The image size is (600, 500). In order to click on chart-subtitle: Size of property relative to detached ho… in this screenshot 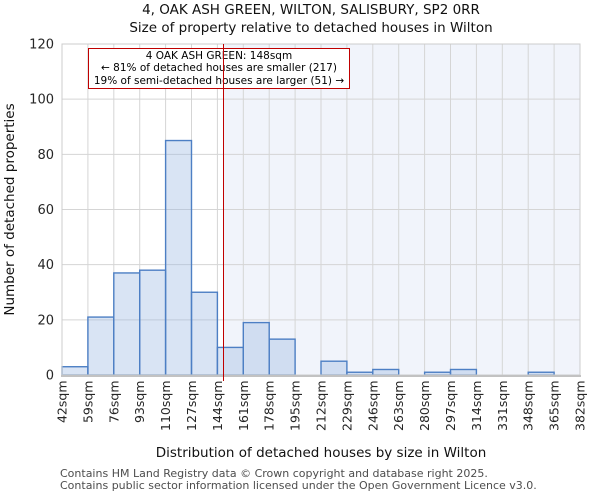, I will do `click(311, 28)`.